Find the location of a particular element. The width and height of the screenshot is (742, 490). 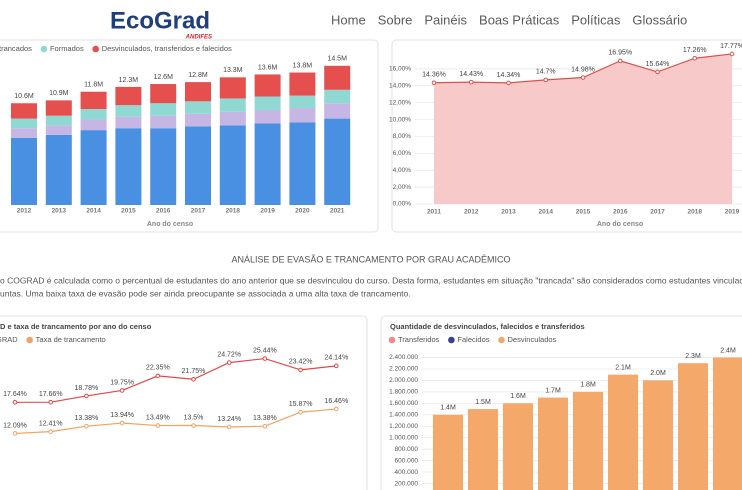

y-tick-label: 4,00% is located at coordinates (402, 170).